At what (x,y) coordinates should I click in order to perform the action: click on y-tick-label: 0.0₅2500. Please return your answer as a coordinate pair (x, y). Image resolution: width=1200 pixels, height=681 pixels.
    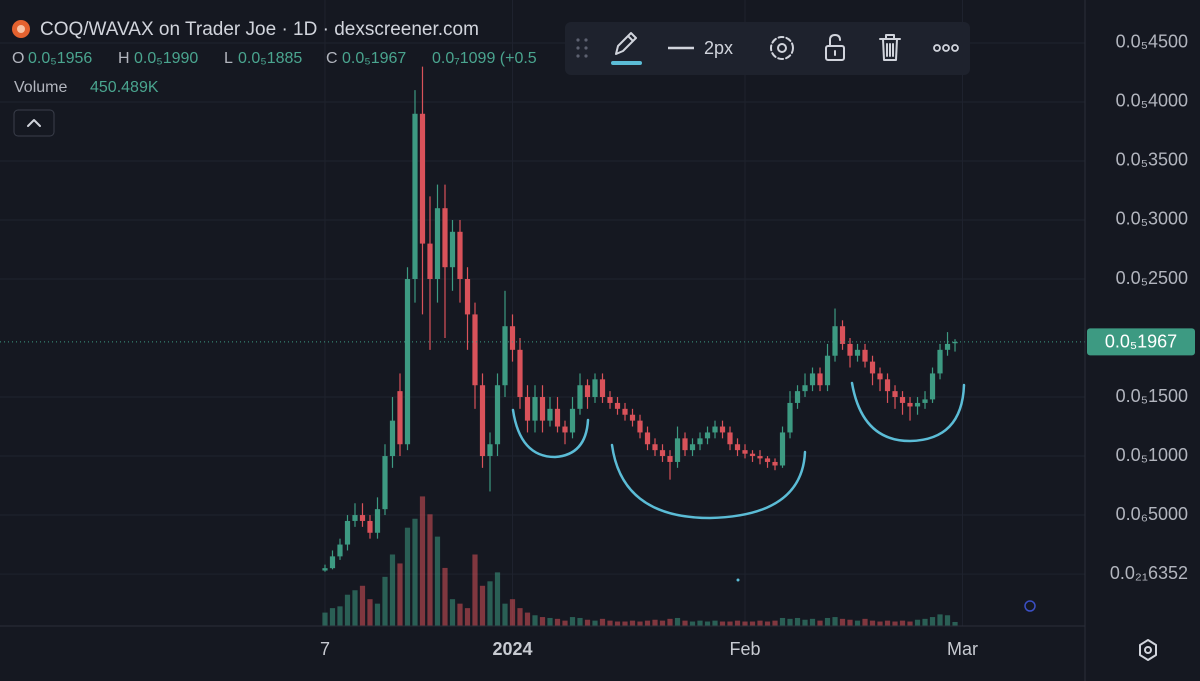
    Looking at the image, I should click on (1152, 278).